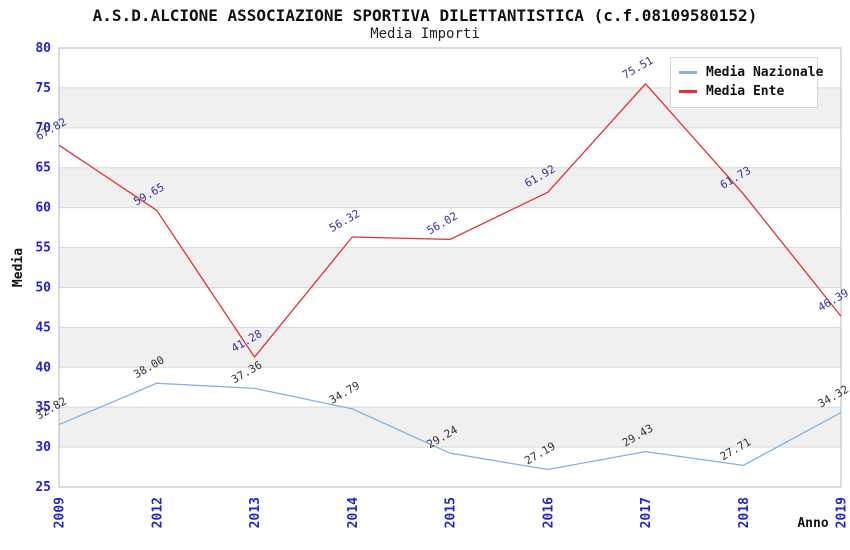 Image resolution: width=850 pixels, height=550 pixels. I want to click on legend-item-media-ente: Media Ente, so click(744, 91).